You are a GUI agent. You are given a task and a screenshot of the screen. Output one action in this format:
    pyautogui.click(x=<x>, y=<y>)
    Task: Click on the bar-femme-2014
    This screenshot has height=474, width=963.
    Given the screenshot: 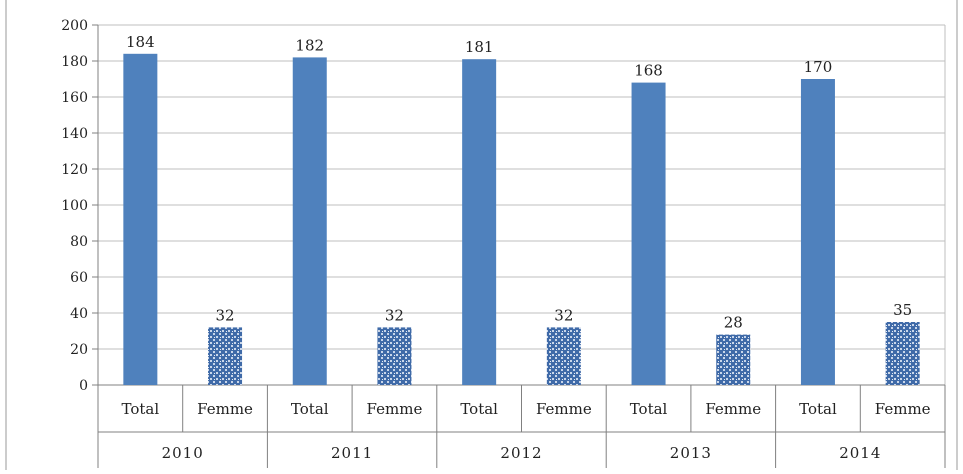 What is the action you would take?
    pyautogui.click(x=902, y=353)
    